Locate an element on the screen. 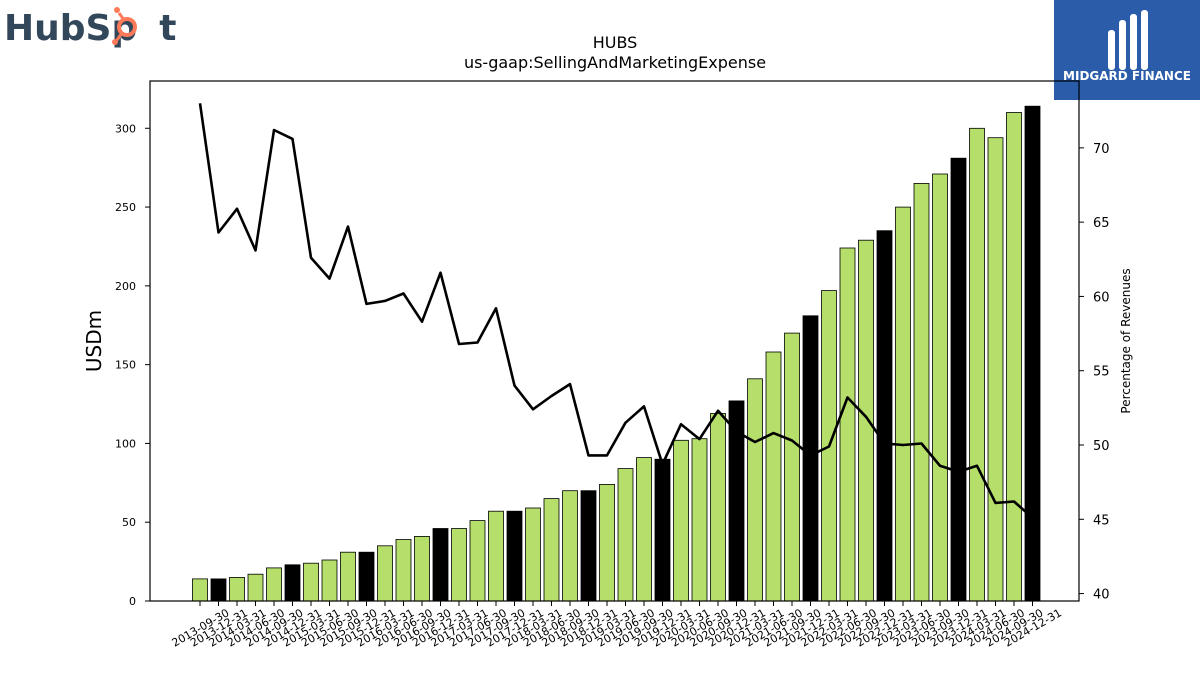 The width and height of the screenshot is (1200, 675). y-tick-label: 0 is located at coordinates (132, 601).